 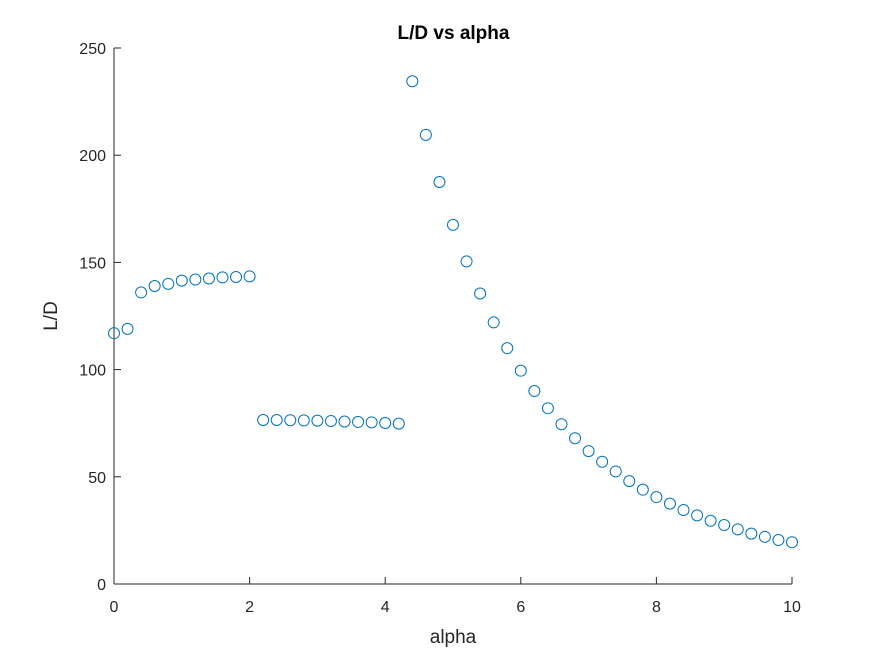 What do you see at coordinates (92, 263) in the screenshot?
I see `y-tick-label: 150` at bounding box center [92, 263].